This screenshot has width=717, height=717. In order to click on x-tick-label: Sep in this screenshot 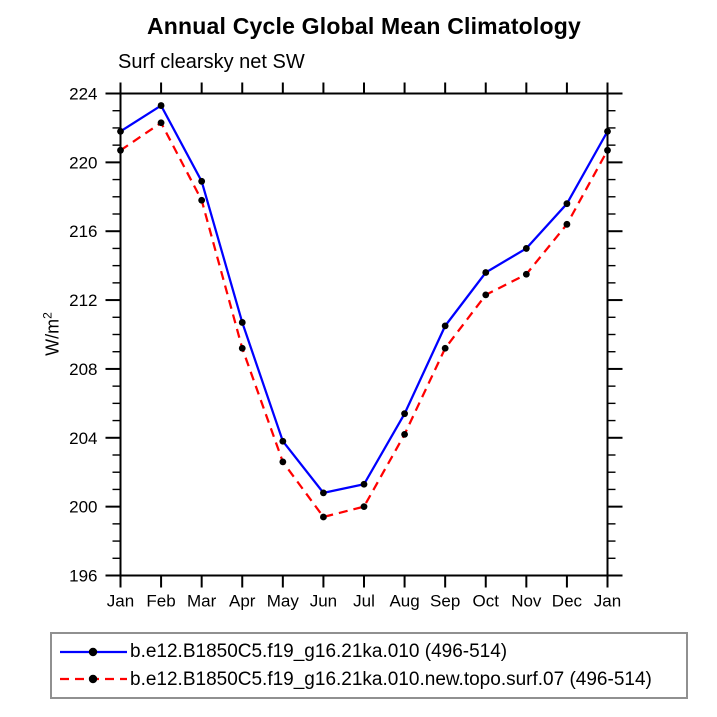, I will do `click(445, 601)`.